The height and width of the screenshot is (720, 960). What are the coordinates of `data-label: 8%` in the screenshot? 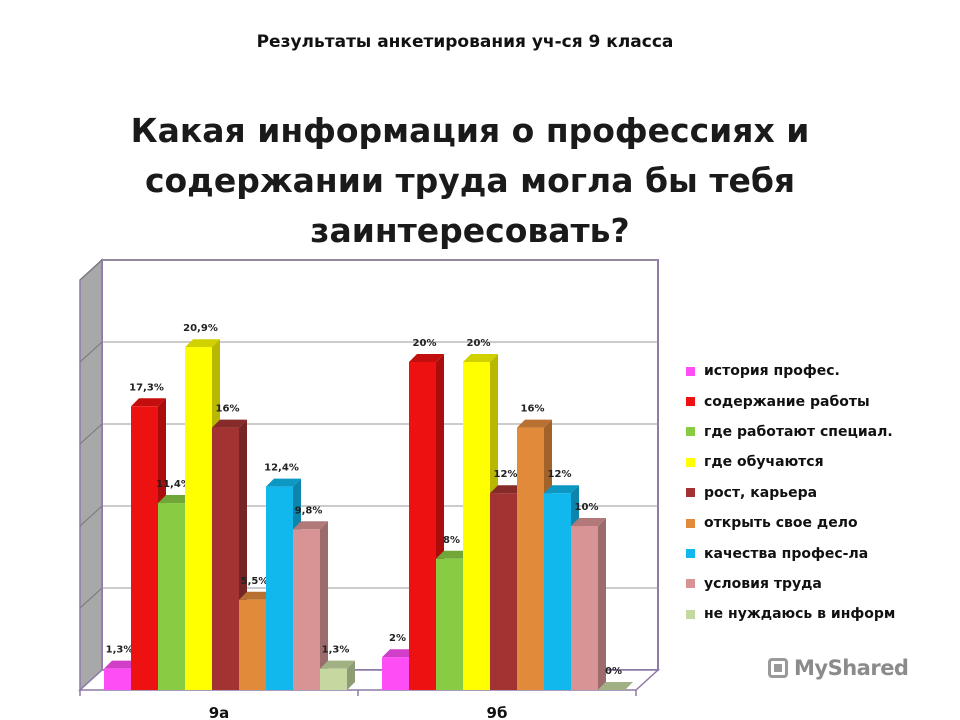 It's located at (451, 540).